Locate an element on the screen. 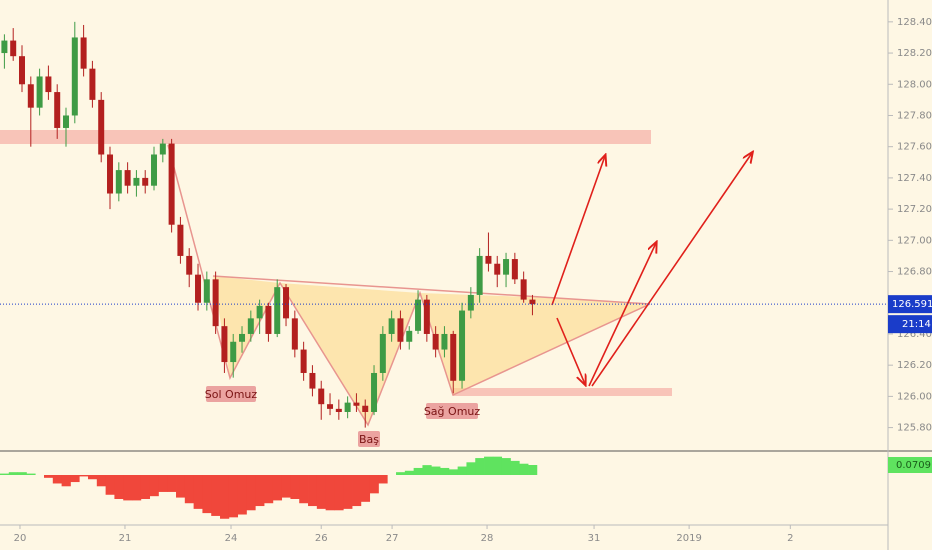 The width and height of the screenshot is (932, 550). annotation: Sol Omuz is located at coordinates (231, 394).